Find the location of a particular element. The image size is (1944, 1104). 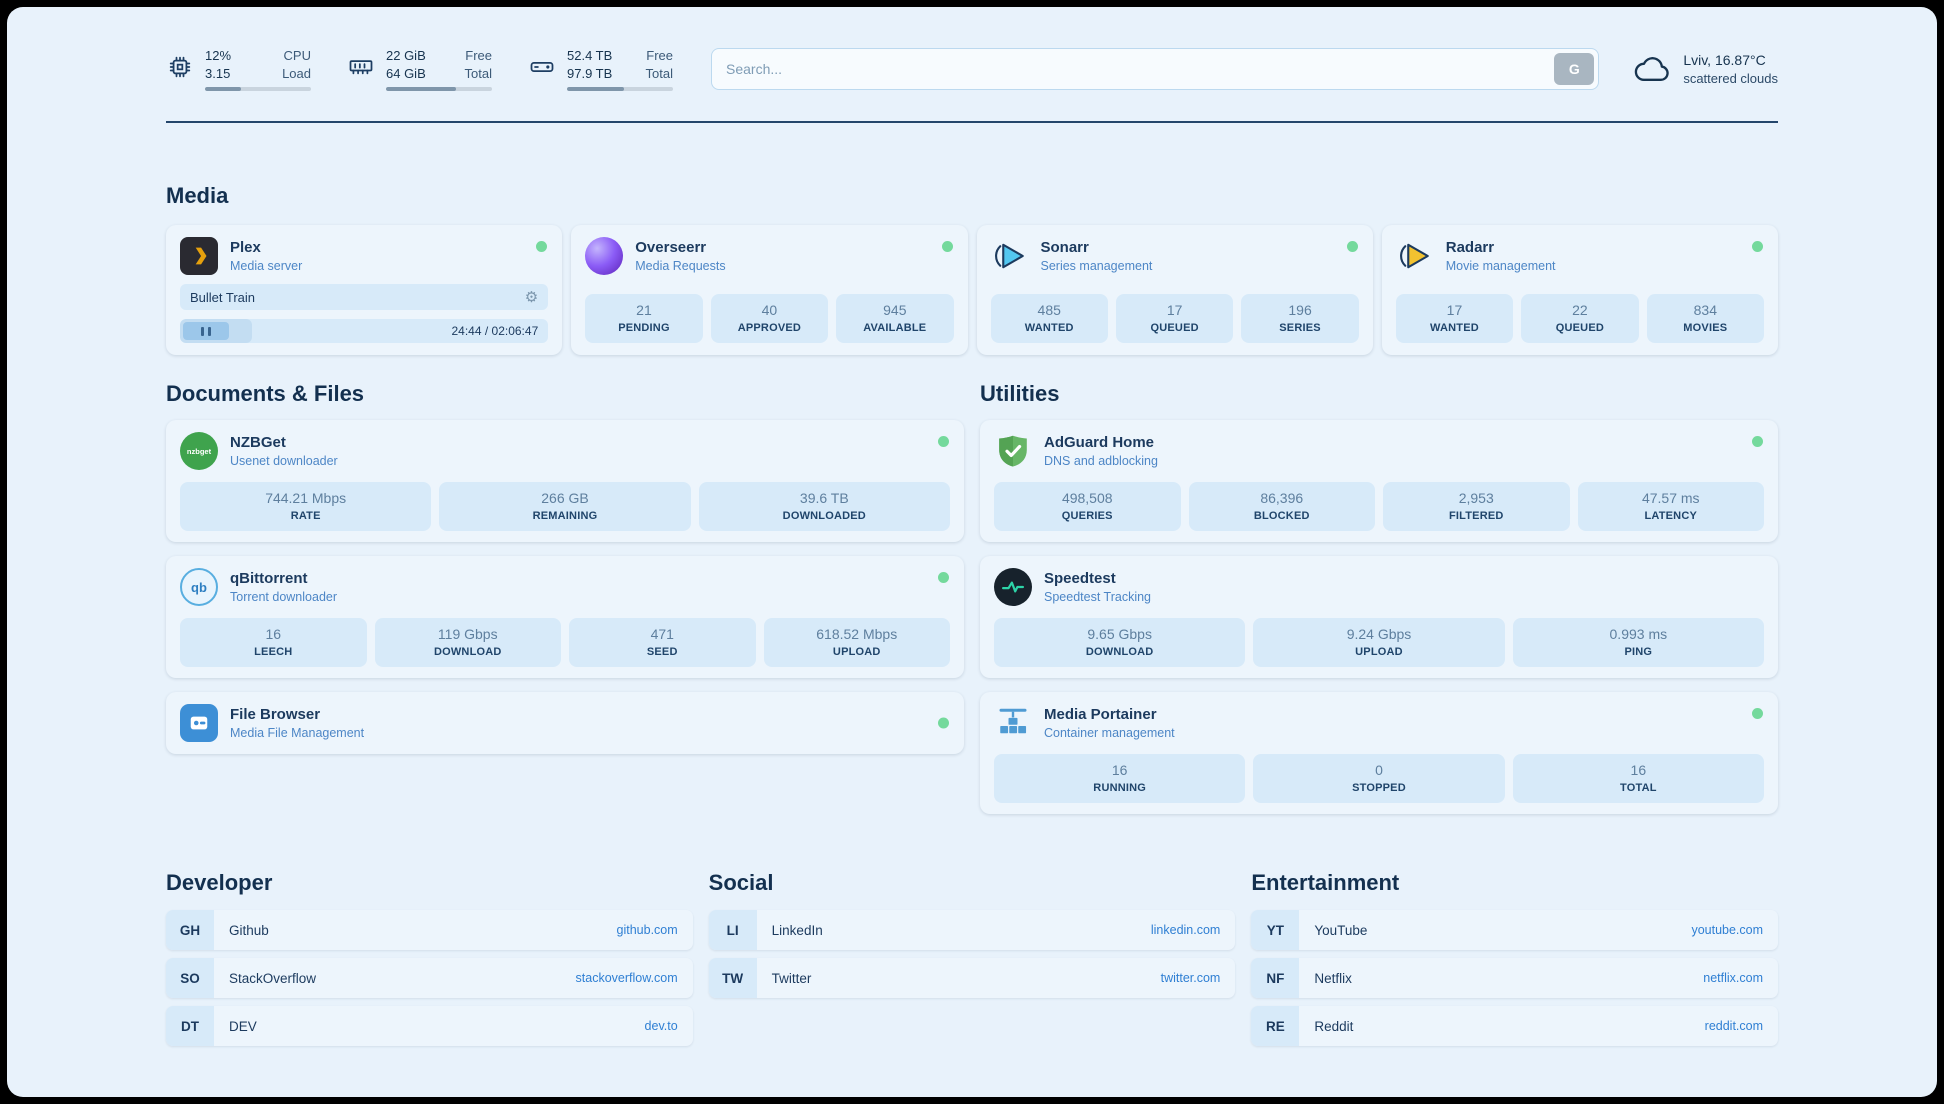

stat-block: 2,953 FILTERED is located at coordinates (1476, 506).